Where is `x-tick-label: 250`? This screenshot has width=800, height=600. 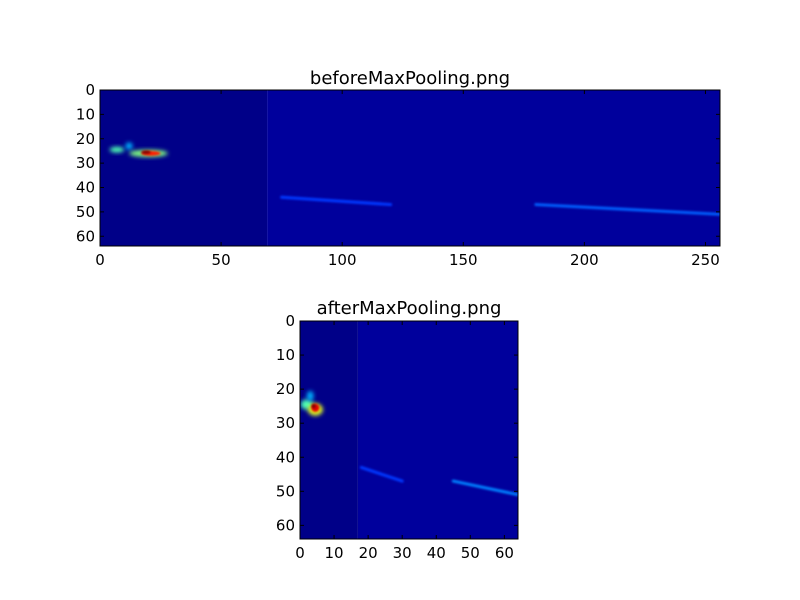
x-tick-label: 250 is located at coordinates (705, 260).